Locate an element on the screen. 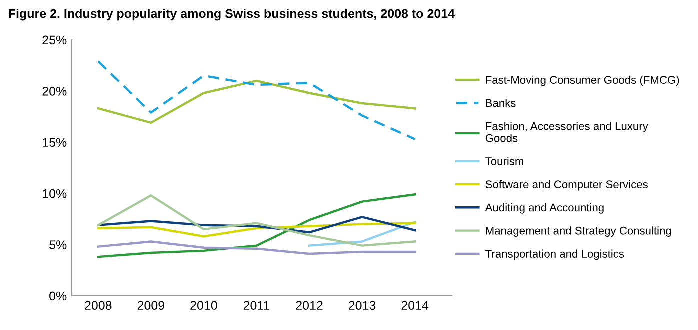  x-tick-label: 2011 is located at coordinates (257, 305).